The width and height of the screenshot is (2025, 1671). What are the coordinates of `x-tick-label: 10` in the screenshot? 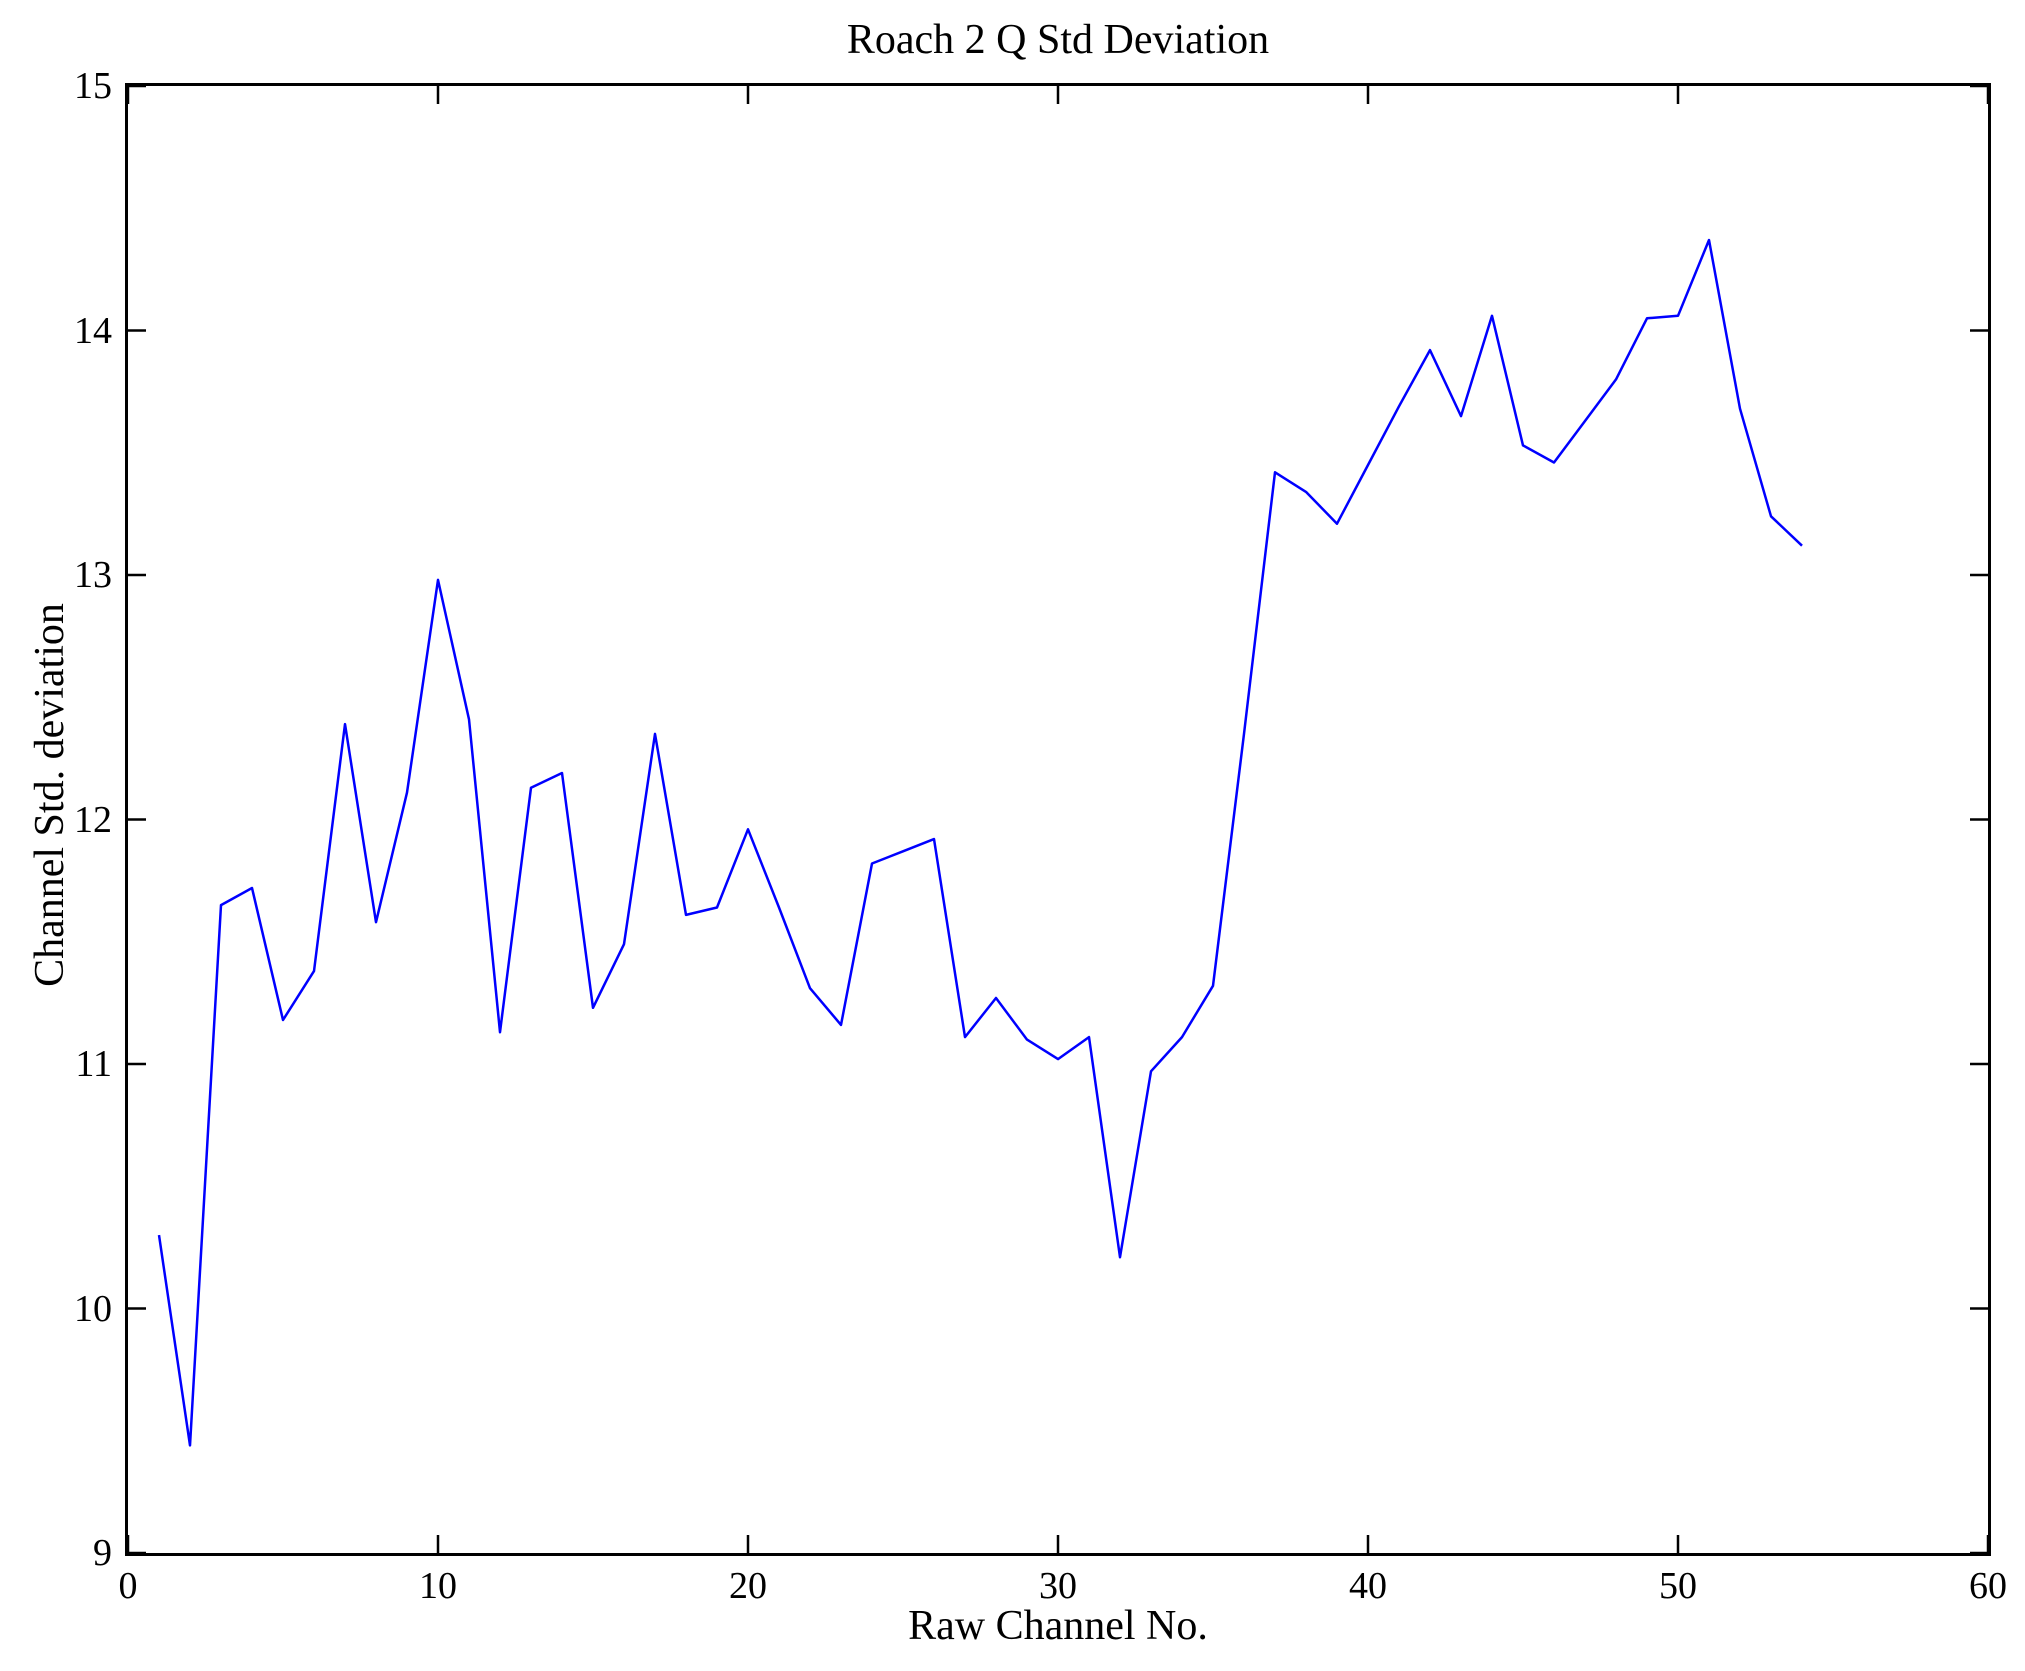 It's located at (438, 1586).